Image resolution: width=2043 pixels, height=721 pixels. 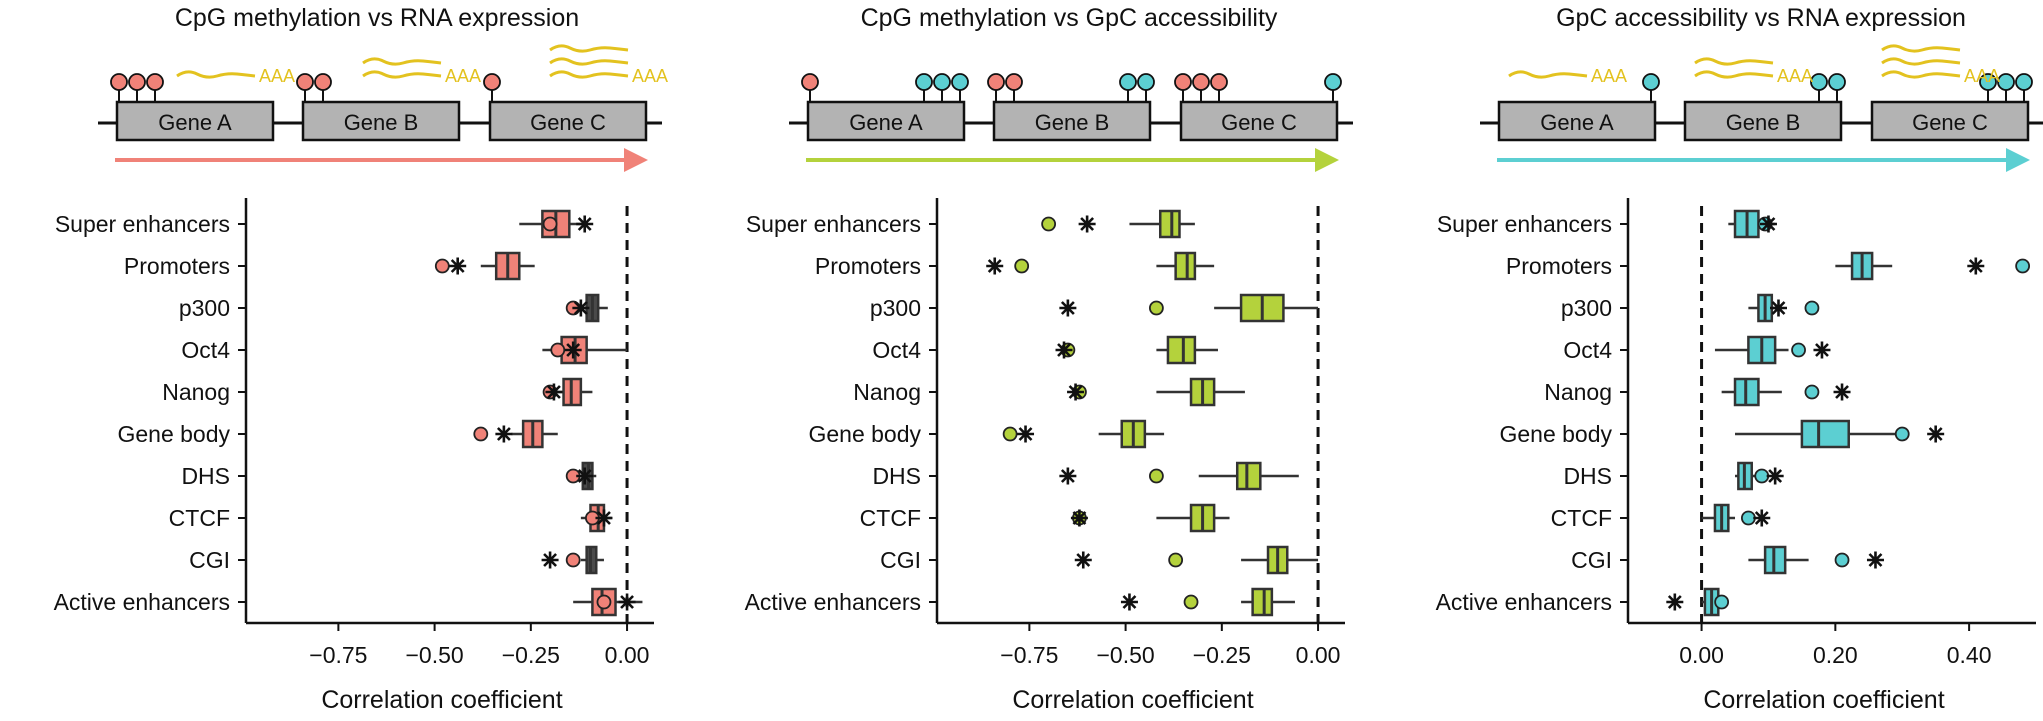 I want to click on gene-diagram: Gene A Gene B Gene C, so click(x=1071, y=122).